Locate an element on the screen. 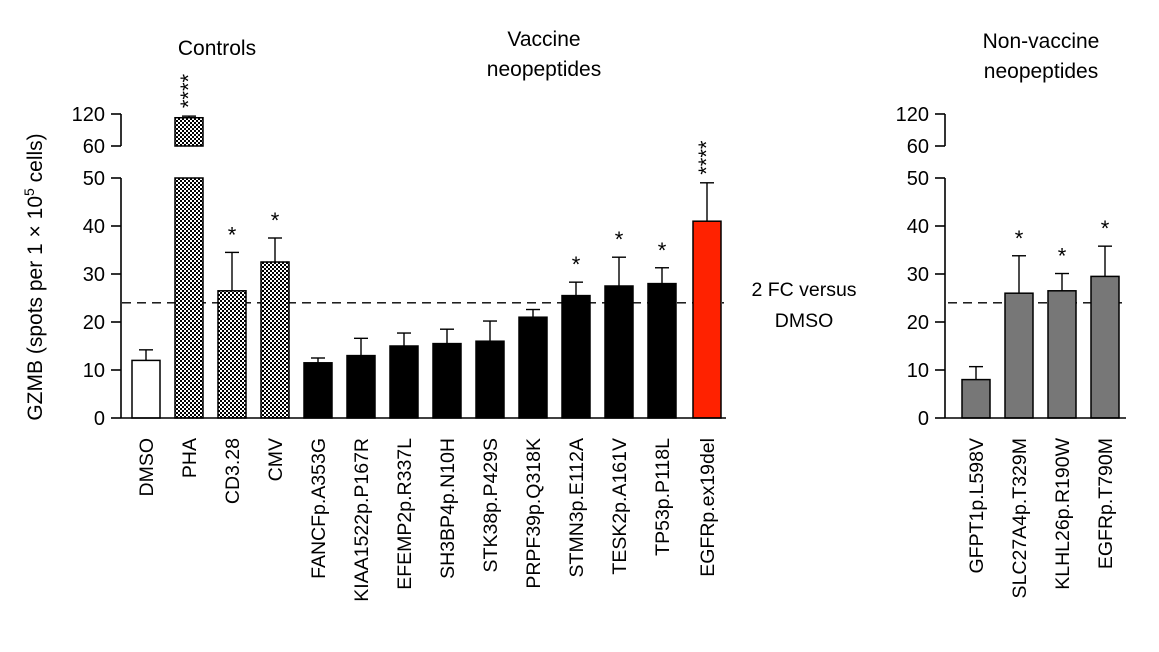 This screenshot has width=1159, height=652. group-label: Vaccine is located at coordinates (543, 39).